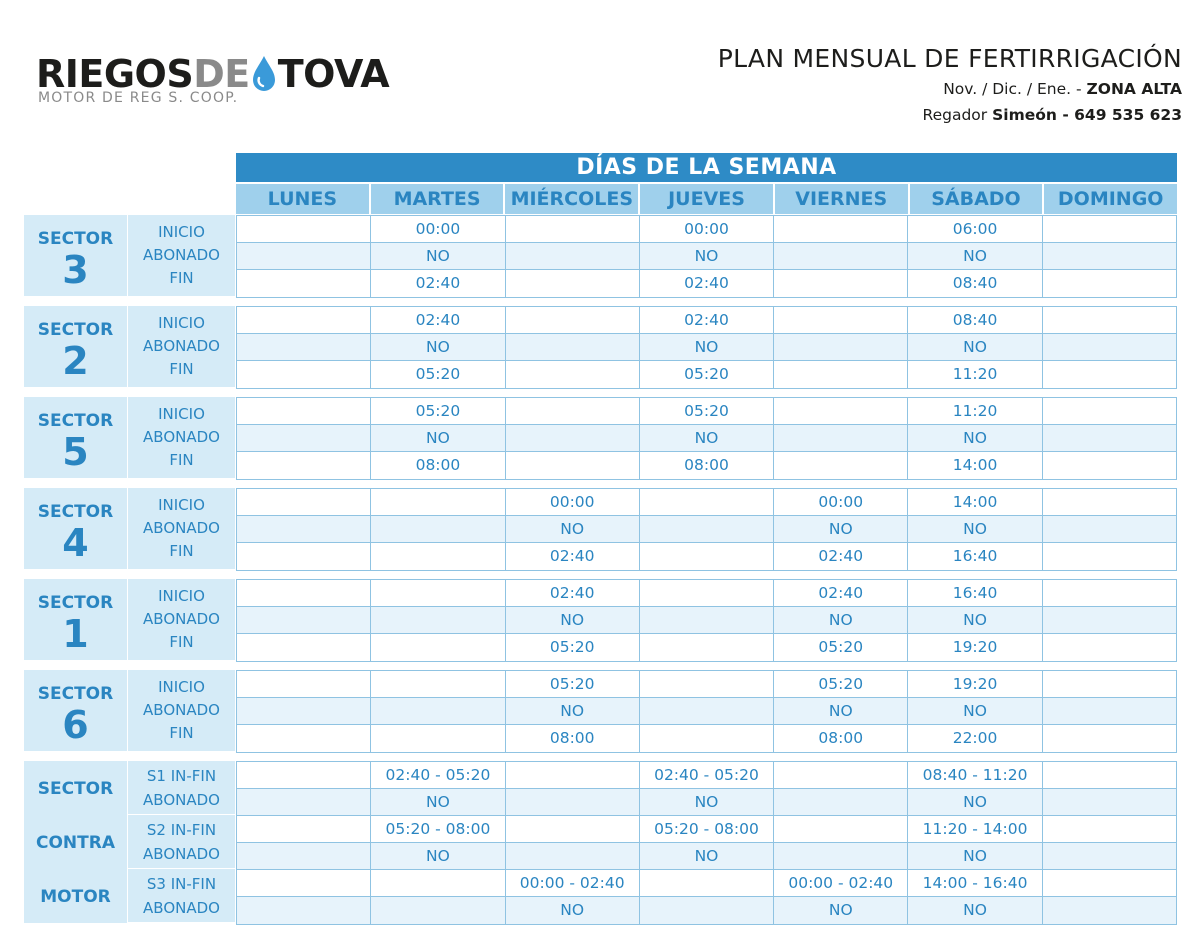  I want to click on table-cell: 00:00, so click(573, 502).